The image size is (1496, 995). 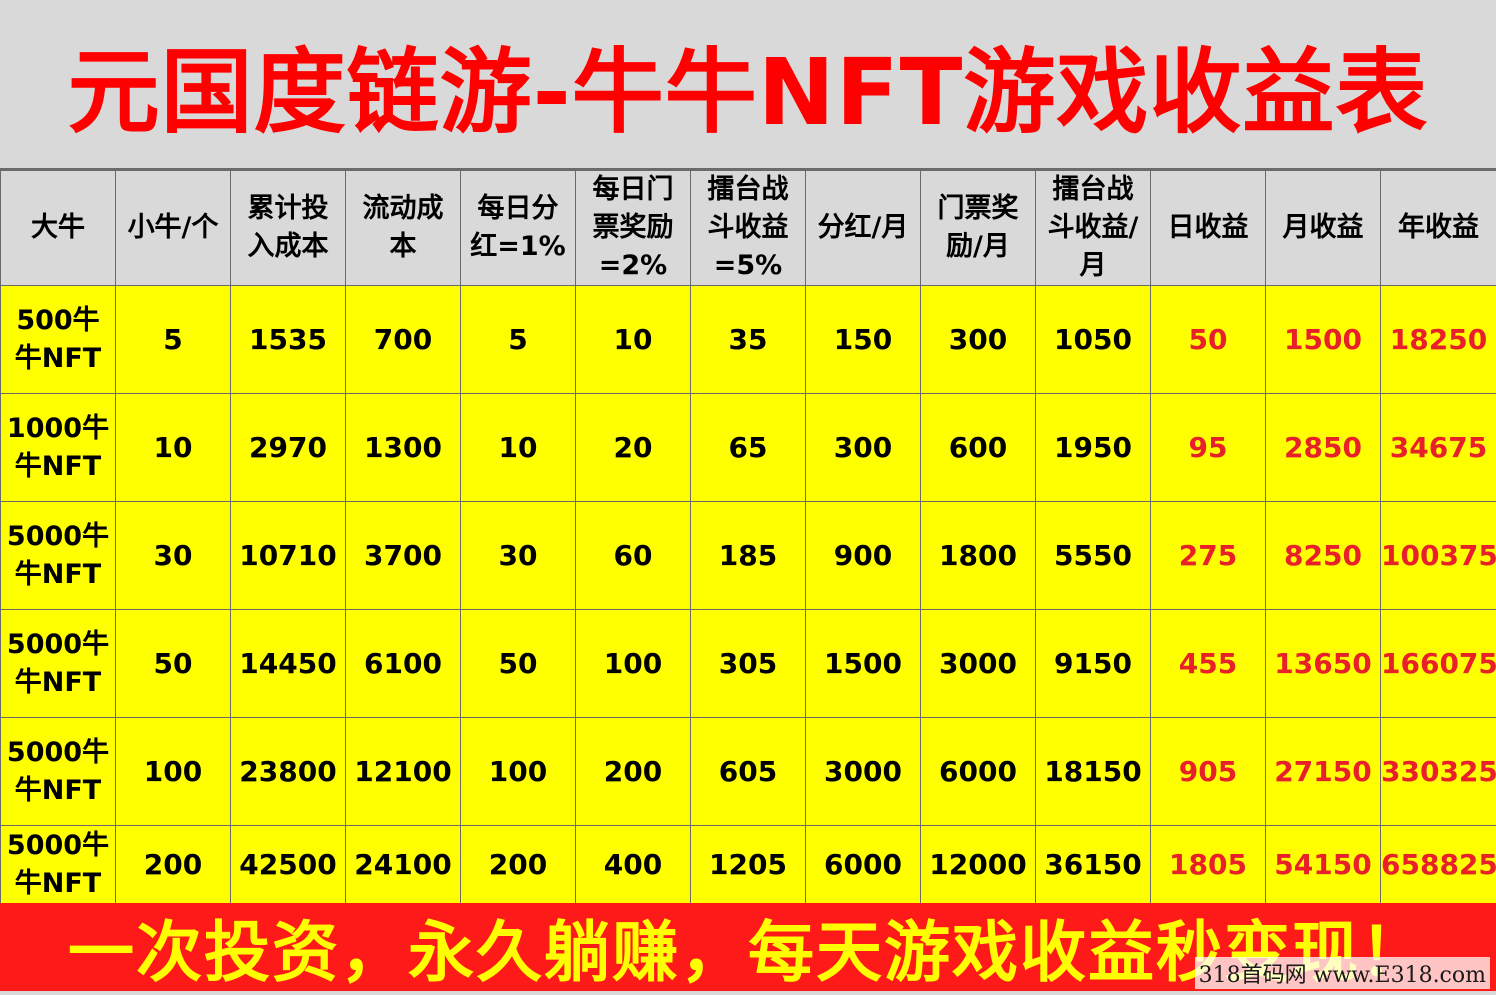 I want to click on column-header: 年收益, so click(x=1438, y=228).